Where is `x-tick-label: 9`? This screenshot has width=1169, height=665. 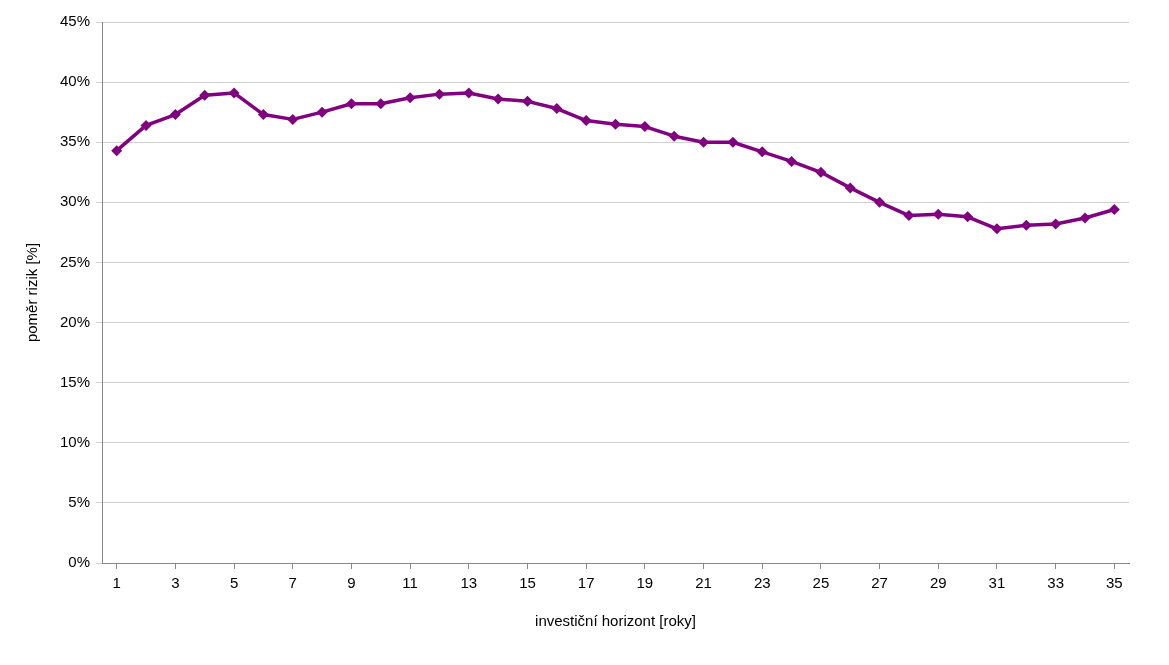 x-tick-label: 9 is located at coordinates (351, 583).